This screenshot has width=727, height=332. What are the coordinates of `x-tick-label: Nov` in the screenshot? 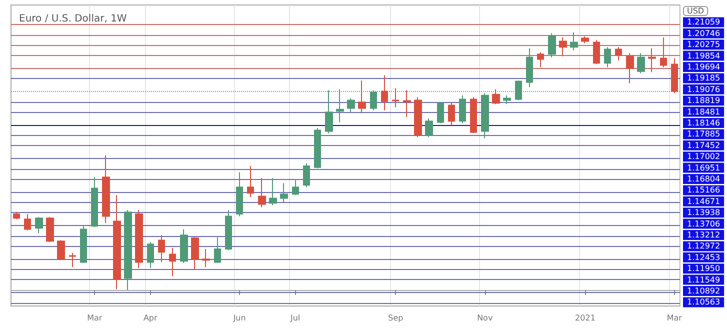 It's located at (485, 318).